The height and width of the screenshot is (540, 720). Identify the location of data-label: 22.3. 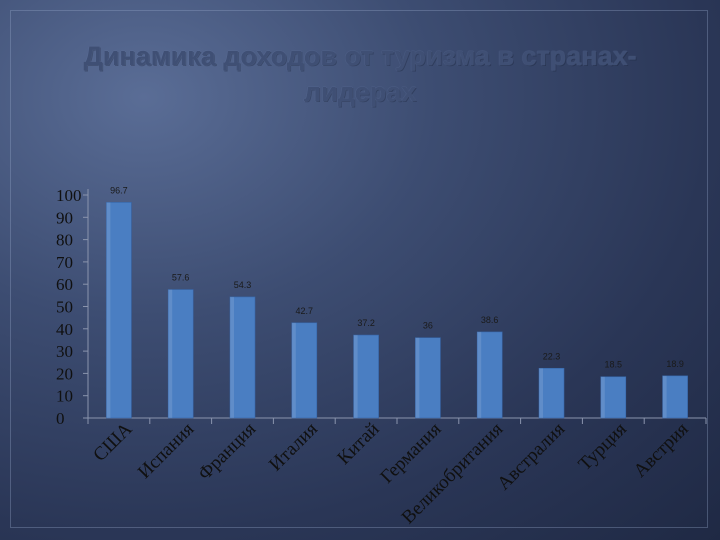
(552, 356).